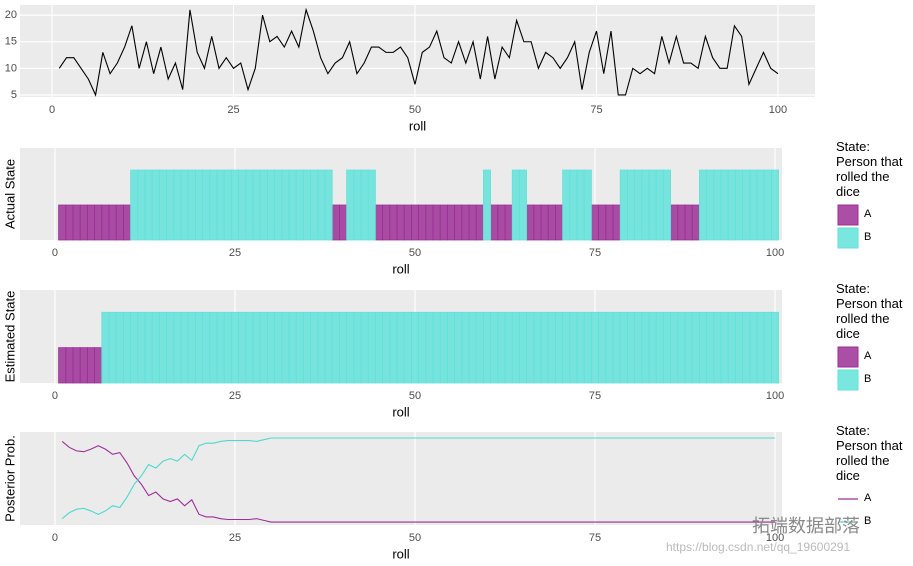  I want to click on x-tick-label: 100, so click(775, 253).